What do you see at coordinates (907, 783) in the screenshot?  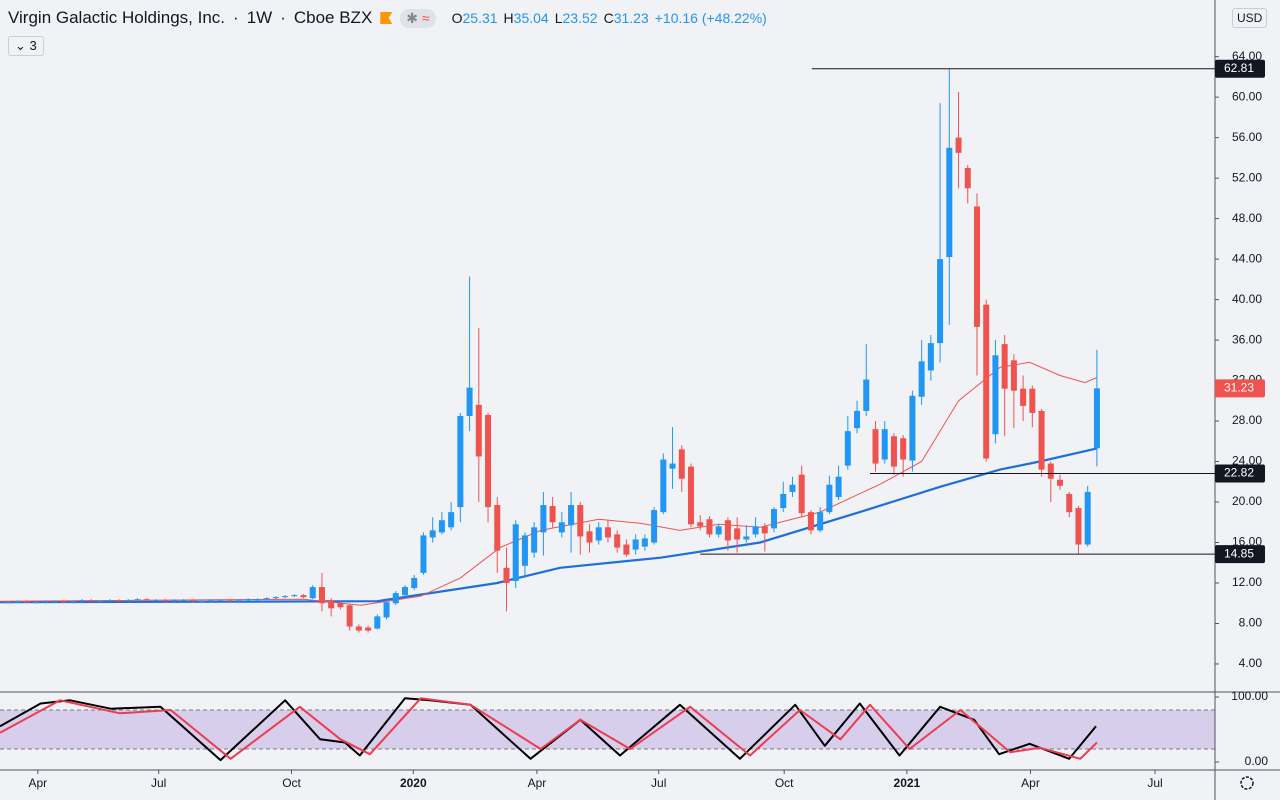 I see `x-tick-label: 2021` at bounding box center [907, 783].